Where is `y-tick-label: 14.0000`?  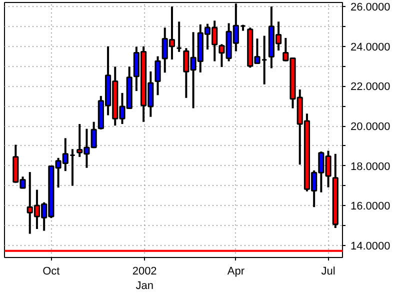
y-tick-label: 14.0000 is located at coordinates (370, 246).